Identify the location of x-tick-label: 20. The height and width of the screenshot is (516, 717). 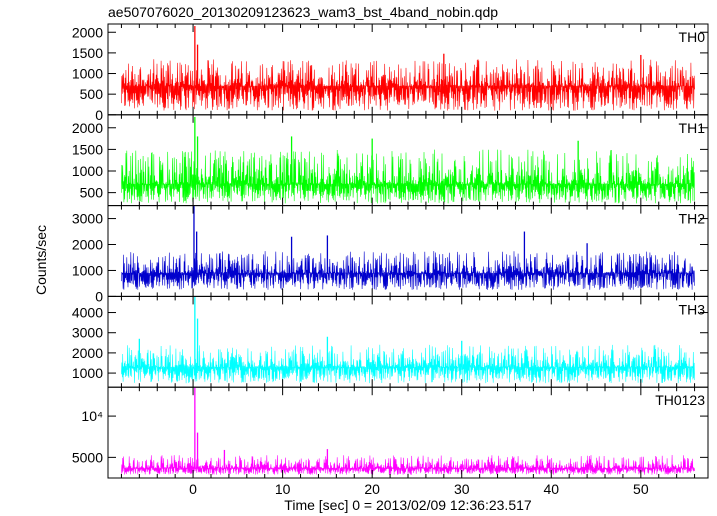
(372, 489).